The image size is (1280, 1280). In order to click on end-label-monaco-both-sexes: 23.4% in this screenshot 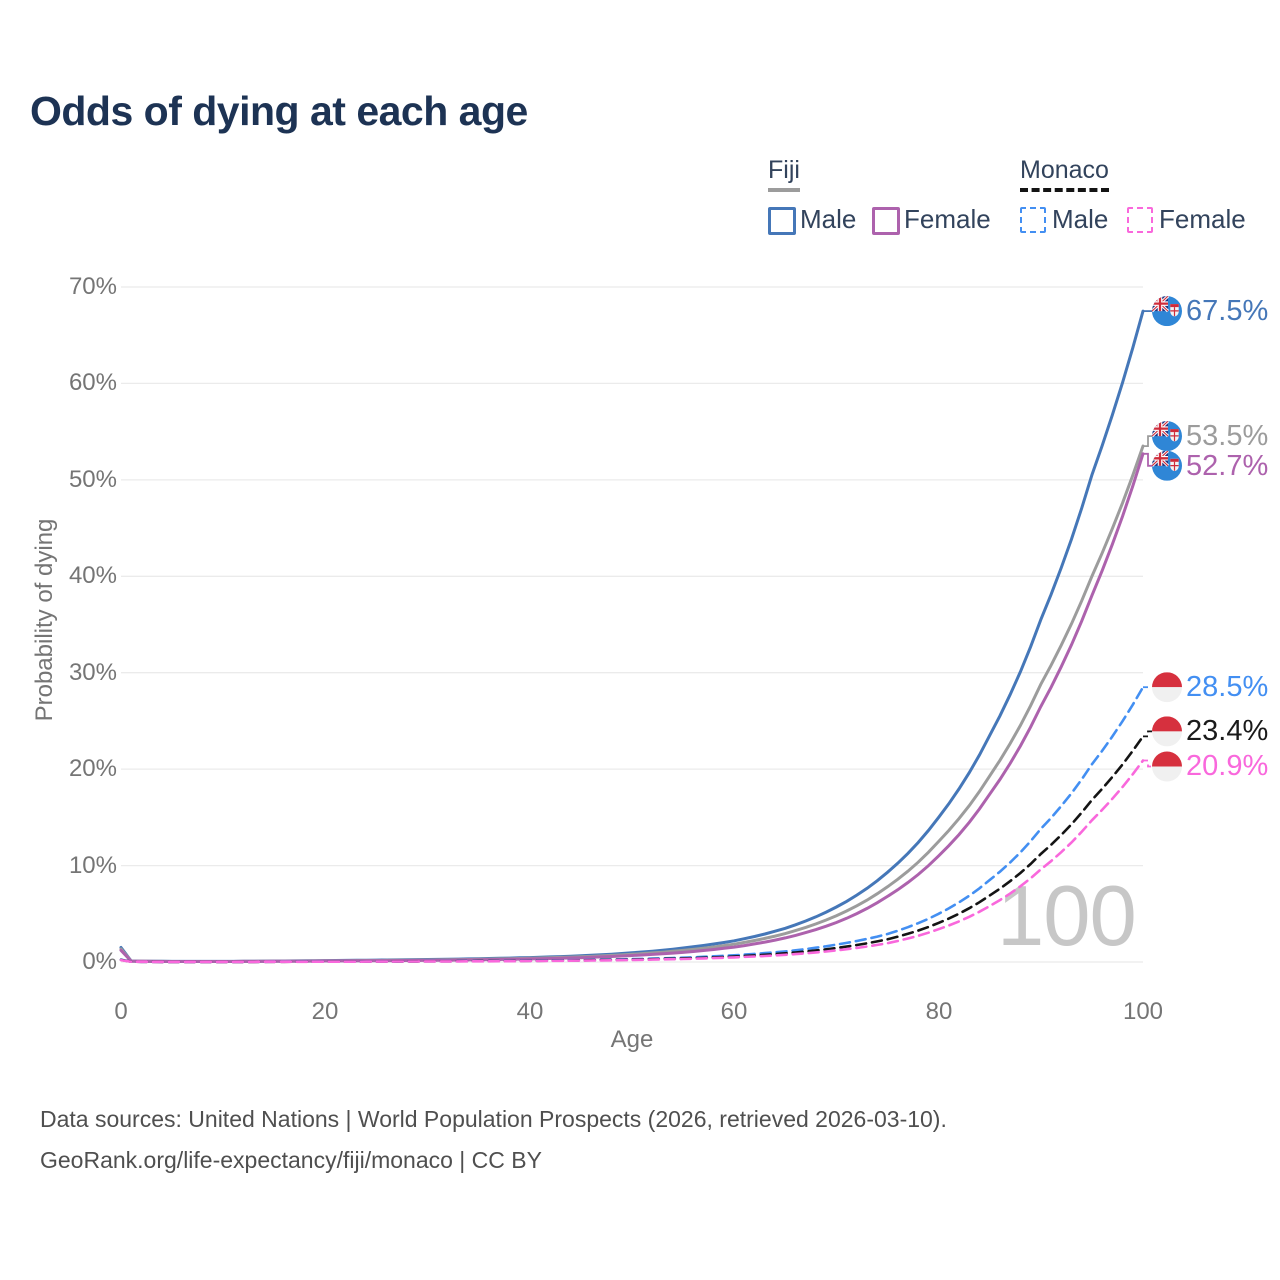, I will do `click(1227, 731)`.